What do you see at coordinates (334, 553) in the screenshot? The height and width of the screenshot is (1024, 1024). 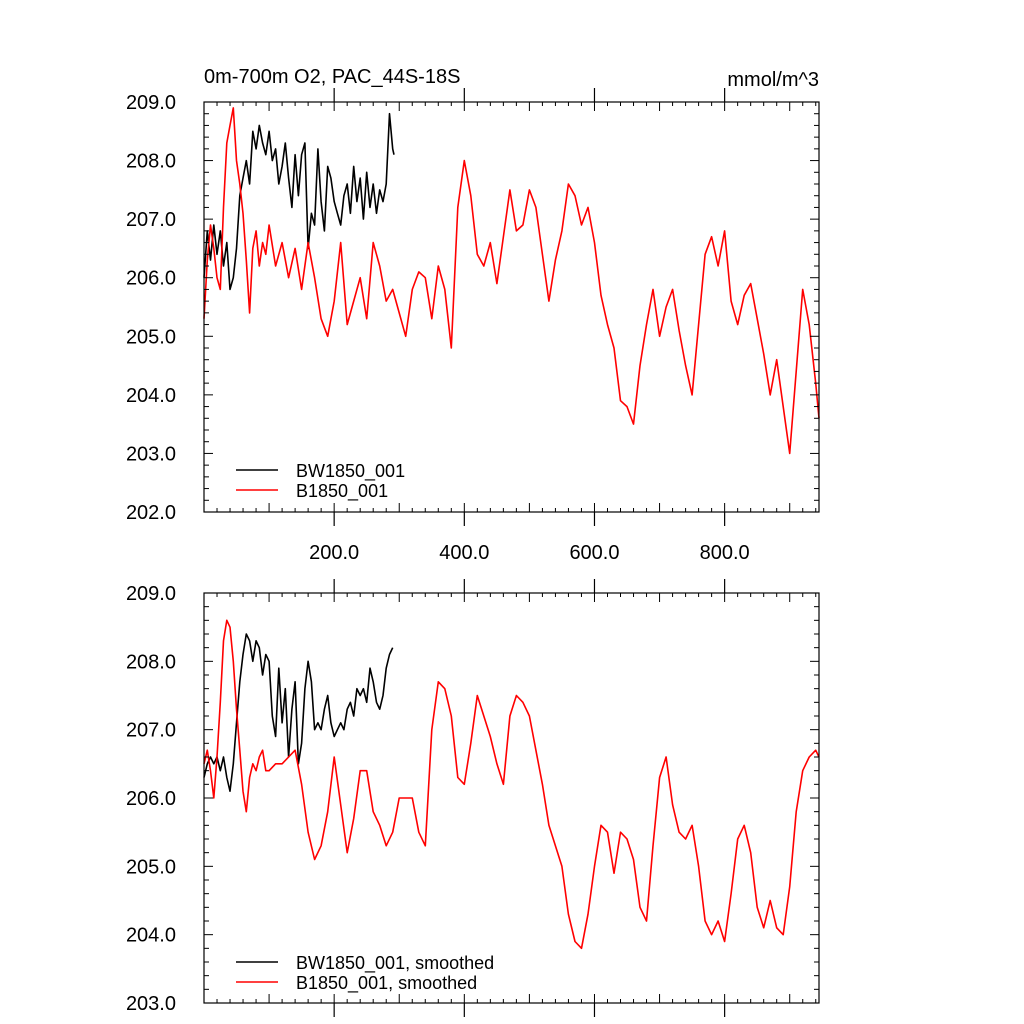 I see `x-tick-label: 200.0` at bounding box center [334, 553].